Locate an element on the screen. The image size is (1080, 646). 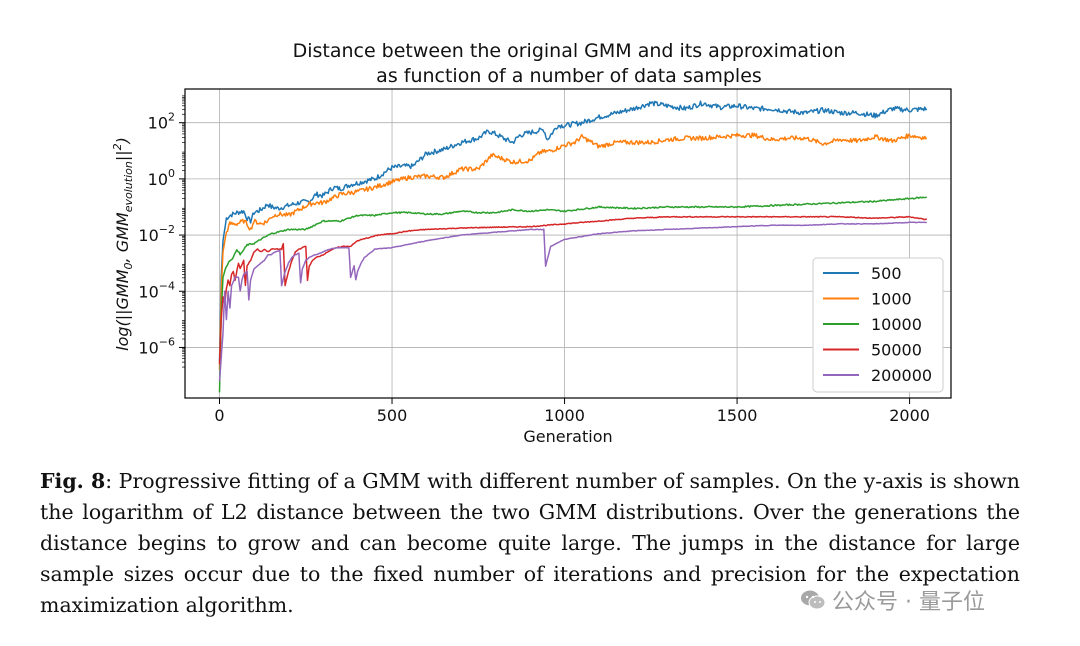
legend: 500 1000 10000 50000 200000 is located at coordinates (878, 325).